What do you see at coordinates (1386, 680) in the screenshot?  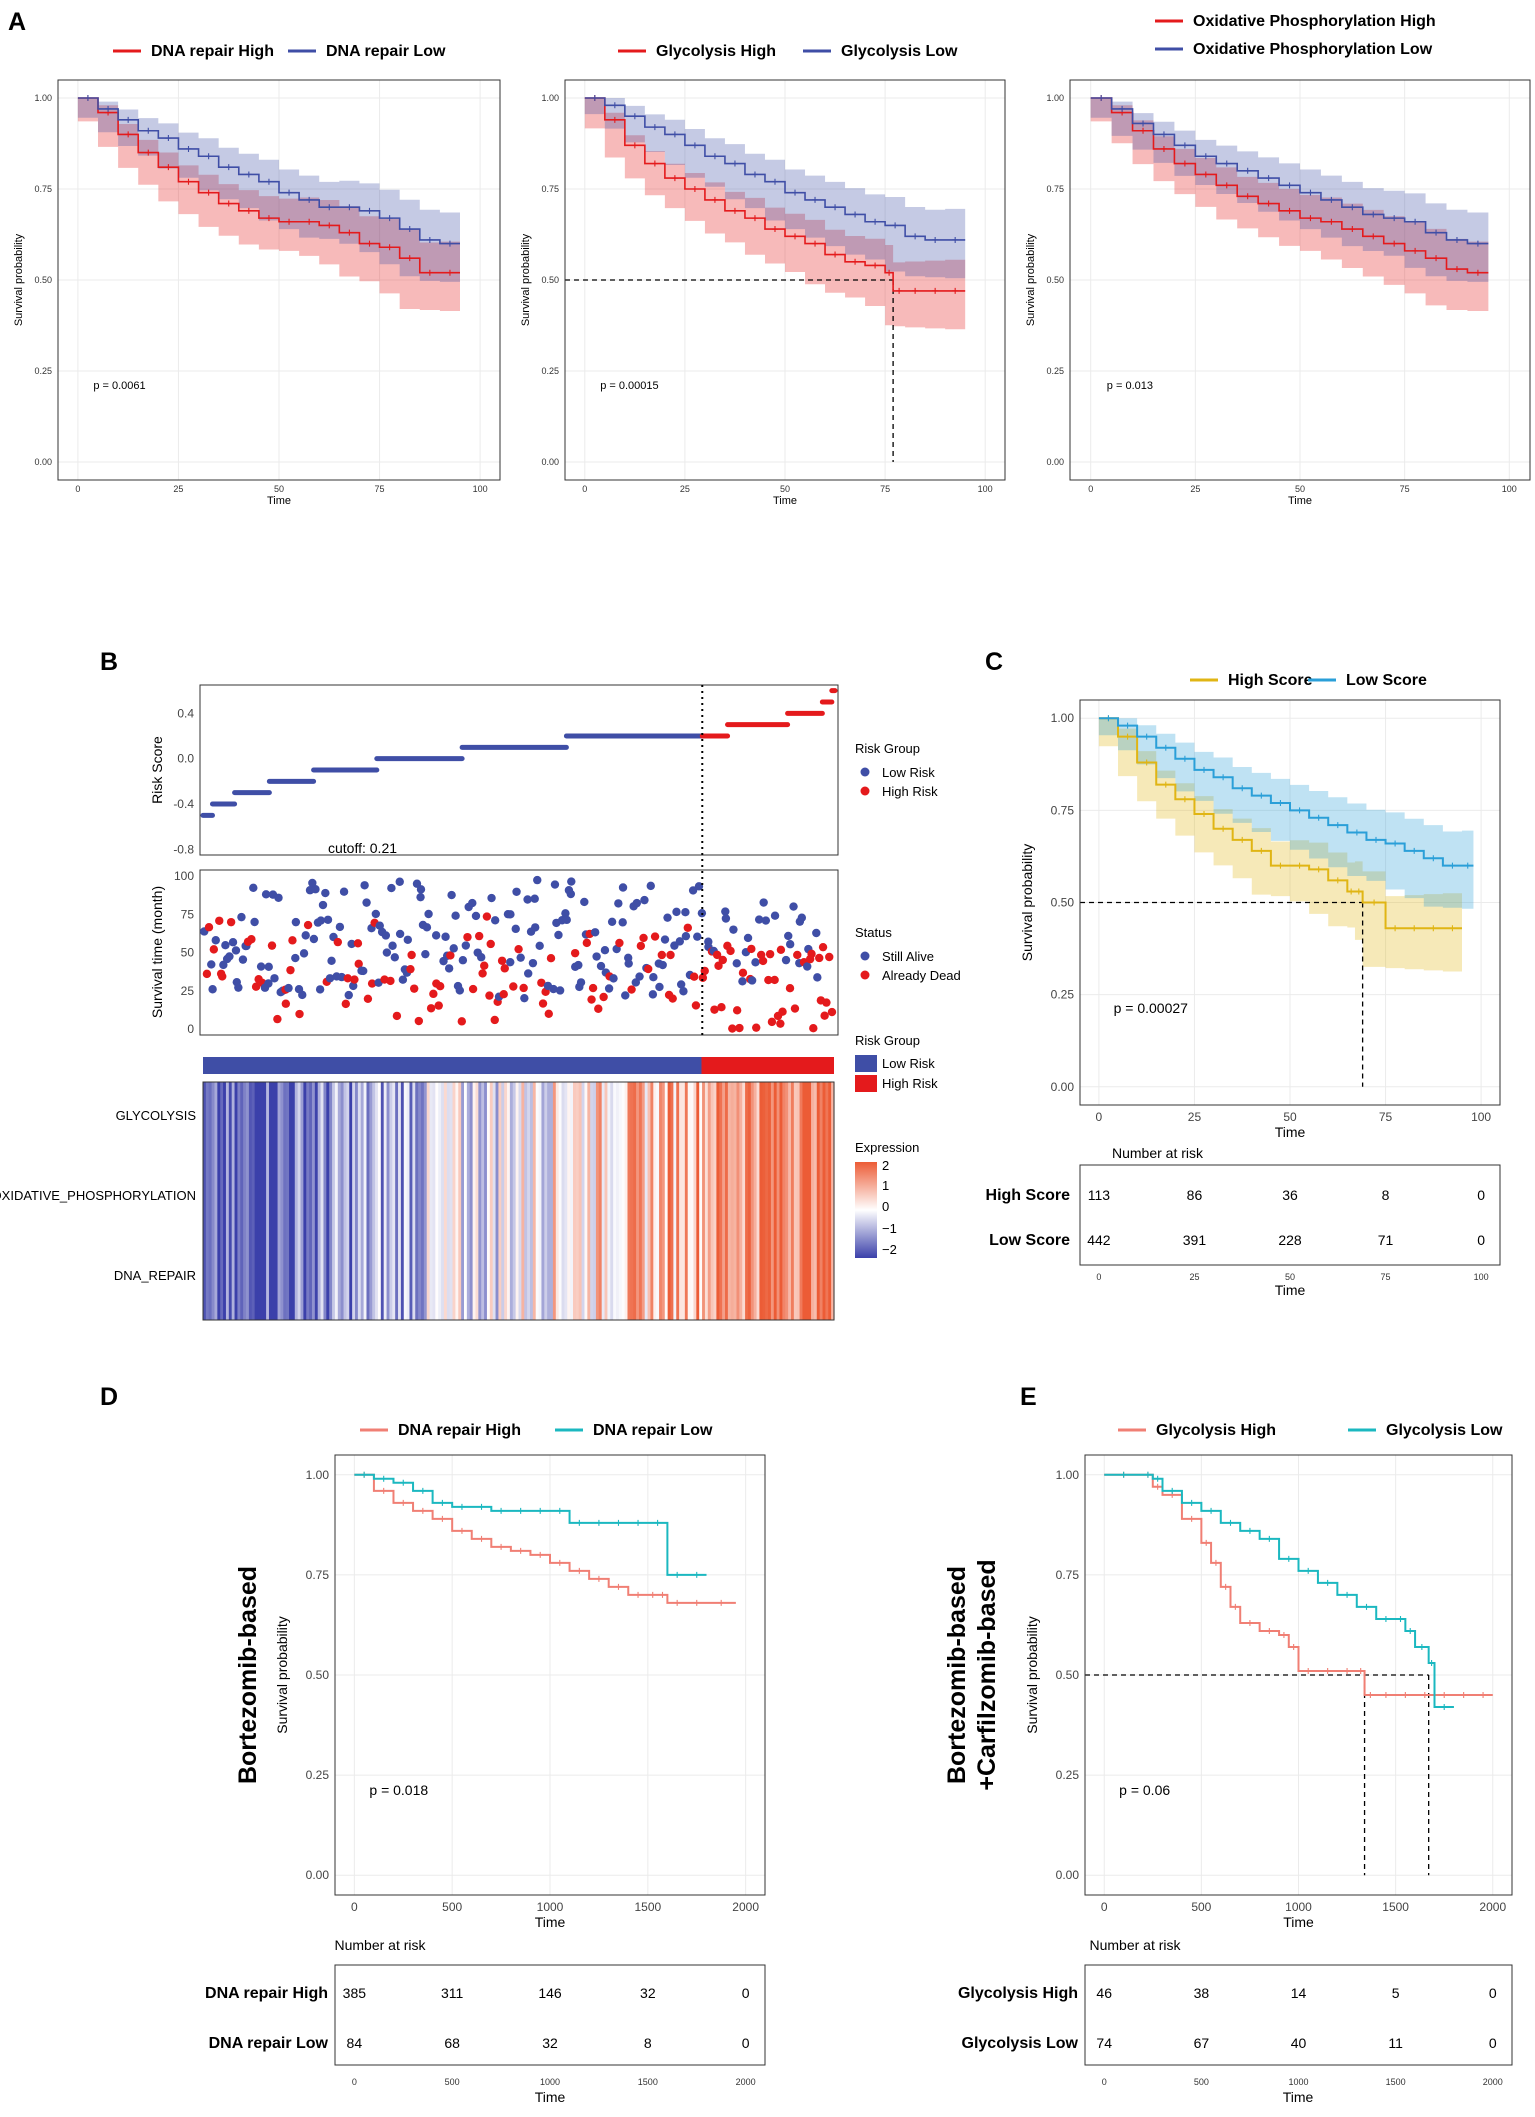 I see `legend-label: Low Score` at bounding box center [1386, 680].